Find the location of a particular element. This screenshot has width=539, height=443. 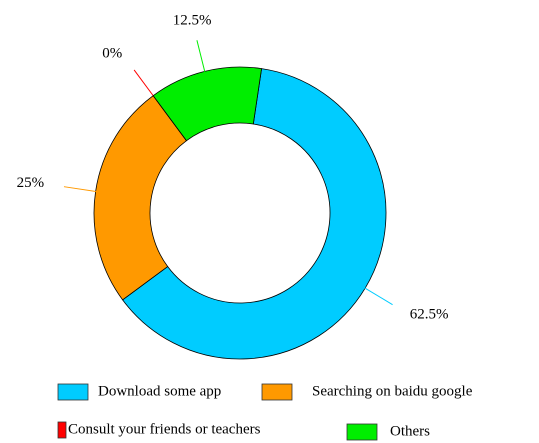

data-label: 0% is located at coordinates (112, 53).